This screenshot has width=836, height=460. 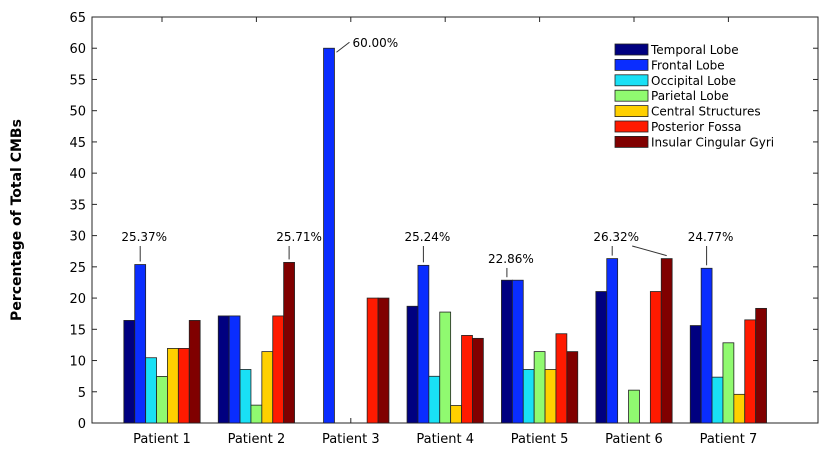 What do you see at coordinates (77, 112) in the screenshot?
I see `y-tick-label: 50` at bounding box center [77, 112].